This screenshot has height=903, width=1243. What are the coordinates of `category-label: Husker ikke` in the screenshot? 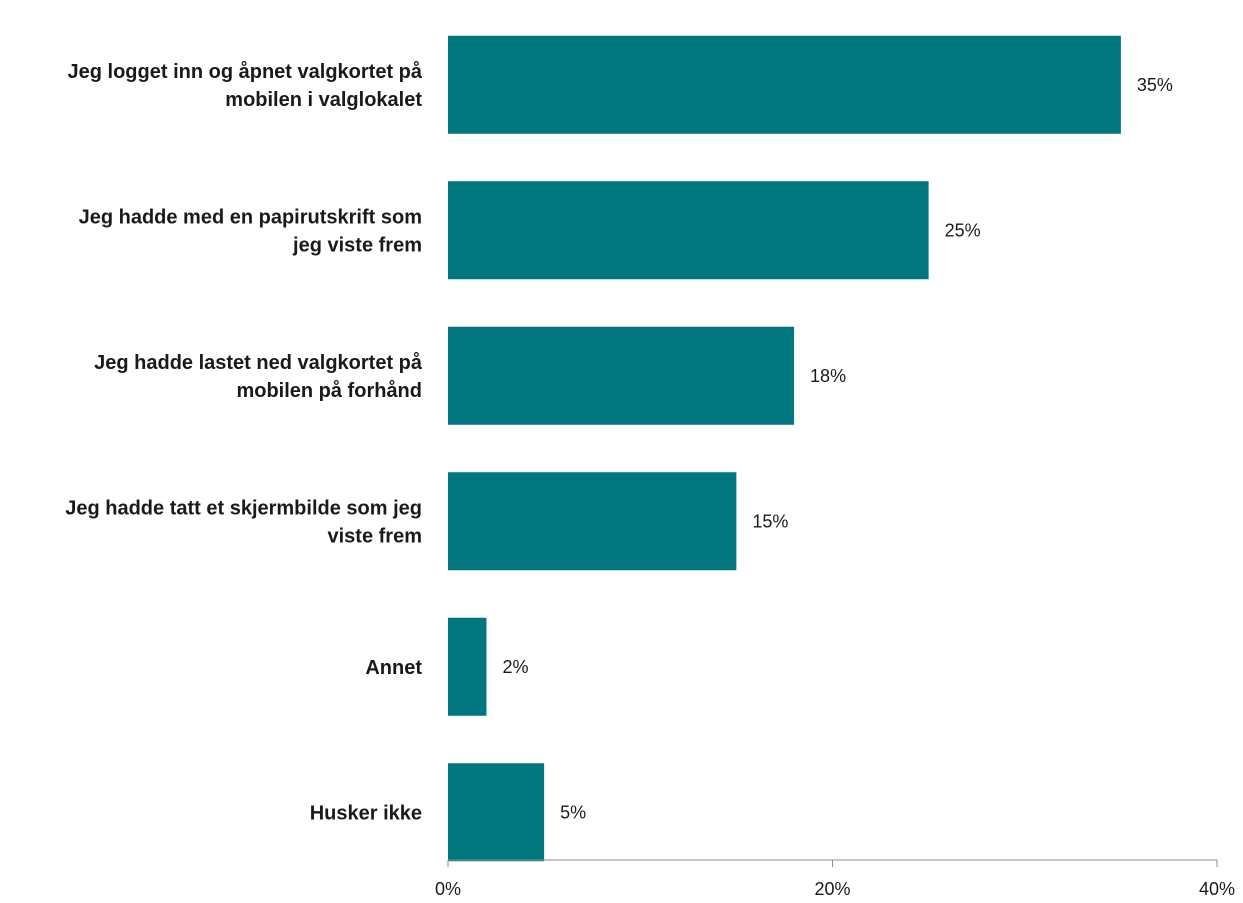 It's located at (366, 813).